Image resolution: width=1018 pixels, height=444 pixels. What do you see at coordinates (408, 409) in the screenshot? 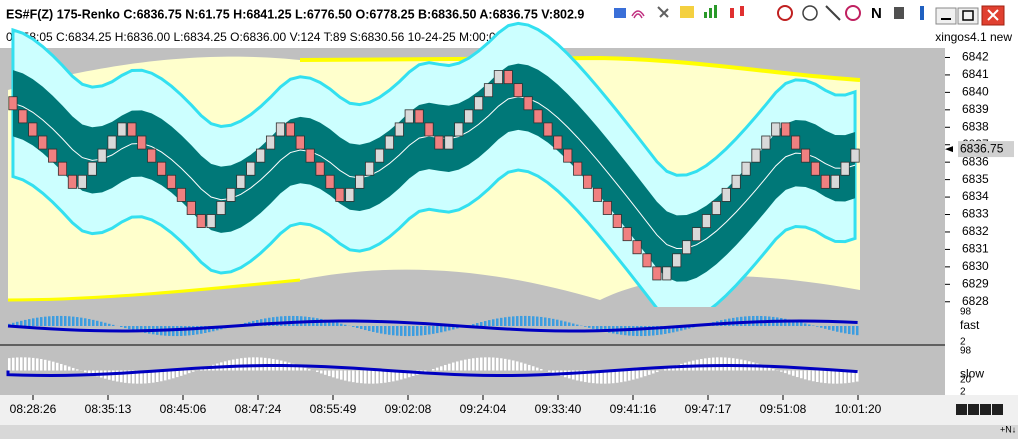
I see `x-tick-label: 09:02:08` at bounding box center [408, 409].